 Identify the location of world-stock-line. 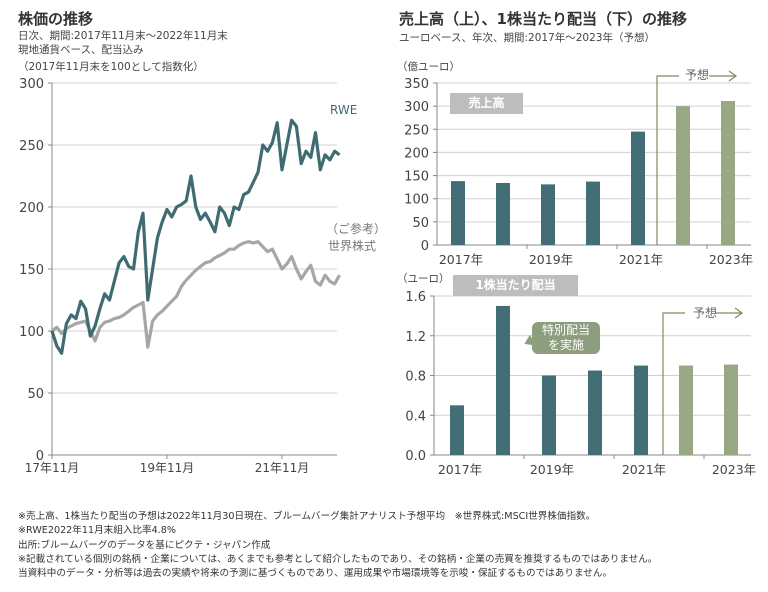
(196, 294).